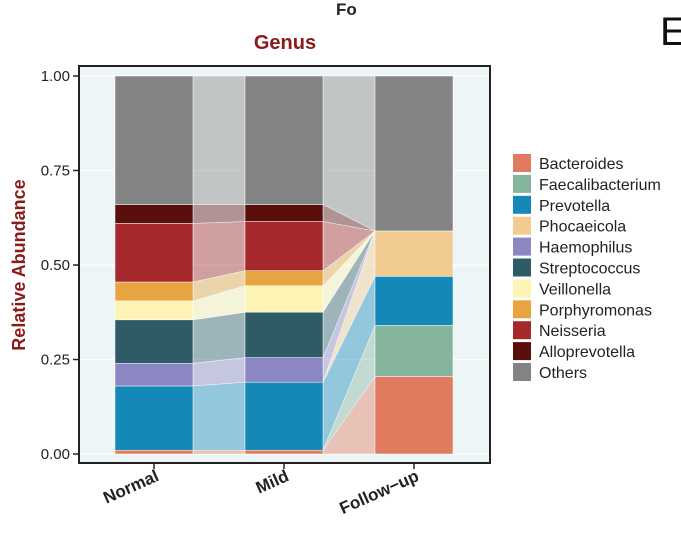 This screenshot has height=534, width=681. I want to click on bar-segment-normal-haemophilus, so click(154, 375).